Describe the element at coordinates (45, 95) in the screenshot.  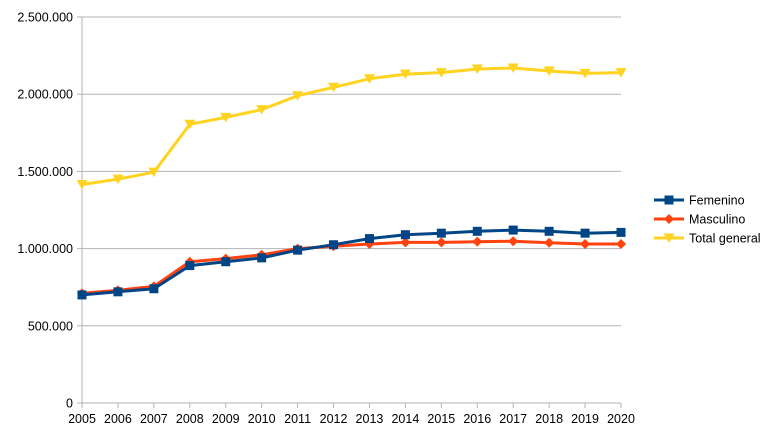
I see `y-tick-label: 2.000.000` at that location.